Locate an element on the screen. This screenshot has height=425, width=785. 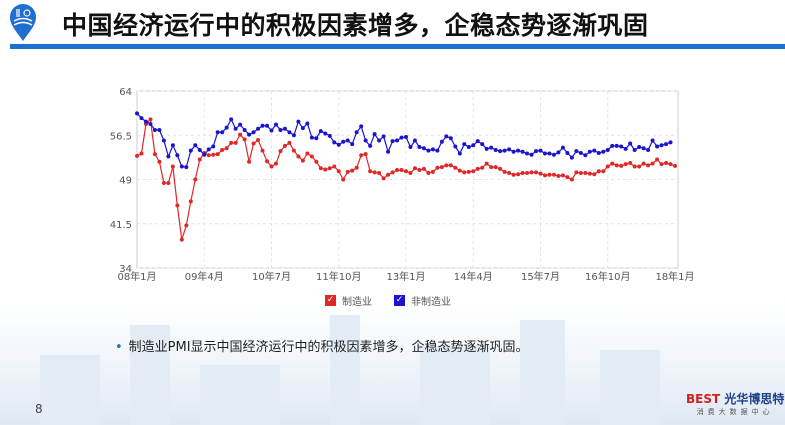
legend-item-manufacturing: ✓ 制造业 is located at coordinates (348, 300).